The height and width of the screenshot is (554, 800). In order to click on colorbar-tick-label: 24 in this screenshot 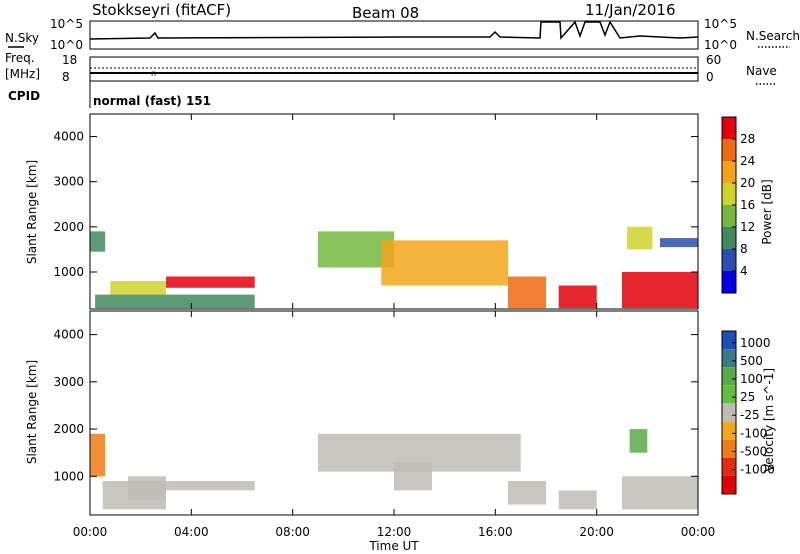, I will do `click(747, 161)`.